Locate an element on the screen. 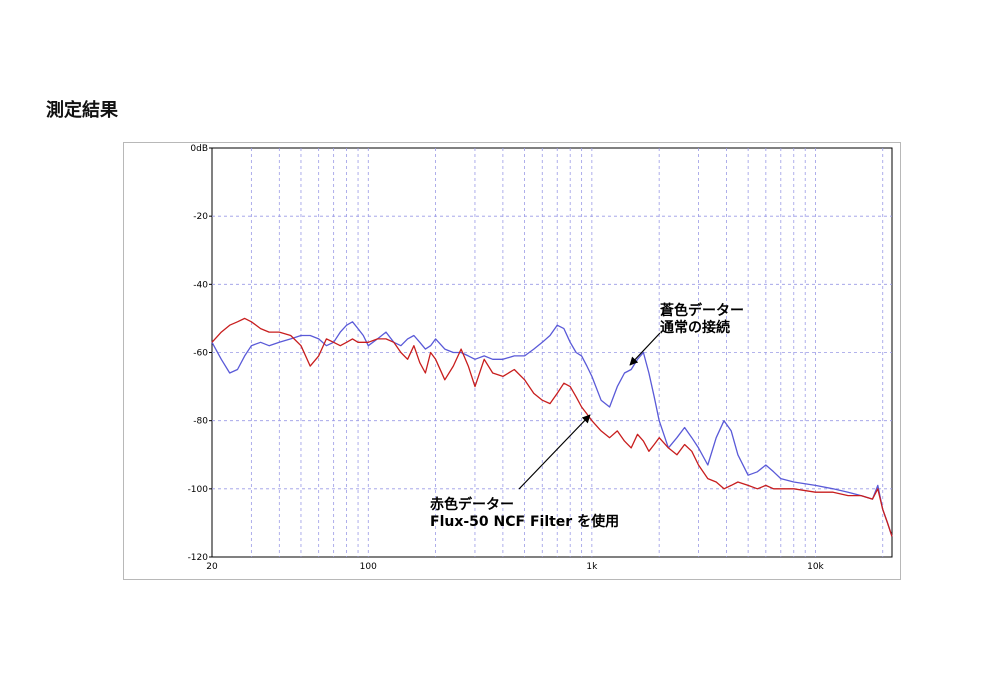 This screenshot has width=1000, height=700. x-tick-label: 10k is located at coordinates (815, 567).